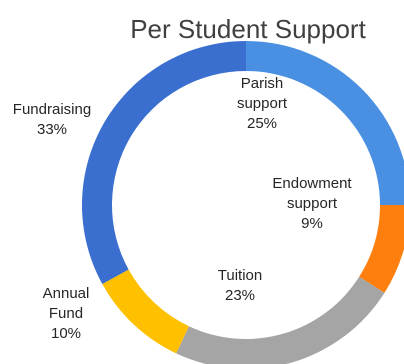 The width and height of the screenshot is (404, 364). What do you see at coordinates (248, 29) in the screenshot?
I see `chart-title: Per Student Support` at bounding box center [248, 29].